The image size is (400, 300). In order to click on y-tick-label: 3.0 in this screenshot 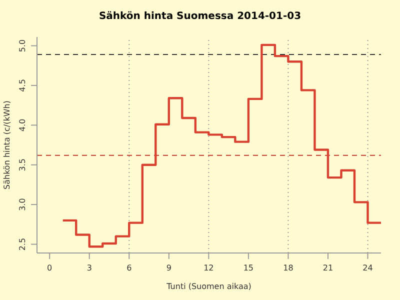, I will do `click(22, 204)`.